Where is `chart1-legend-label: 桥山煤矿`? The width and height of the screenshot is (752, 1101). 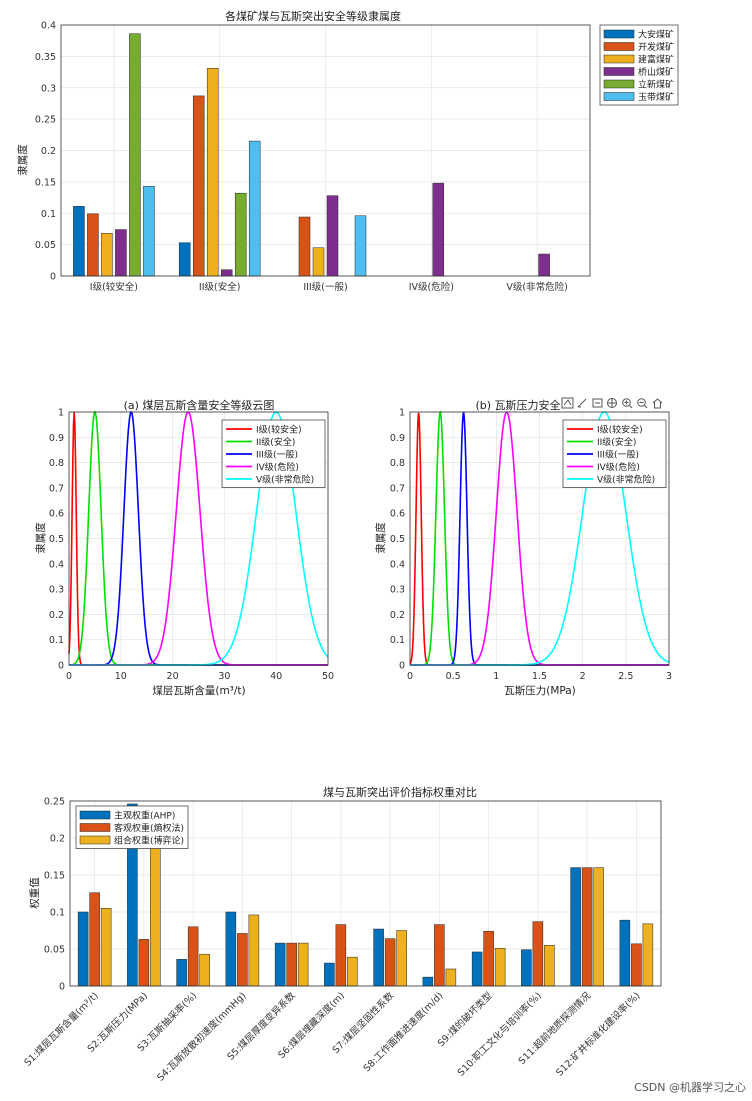
chart1-legend-label: 桥山煤矿 is located at coordinates (656, 72).